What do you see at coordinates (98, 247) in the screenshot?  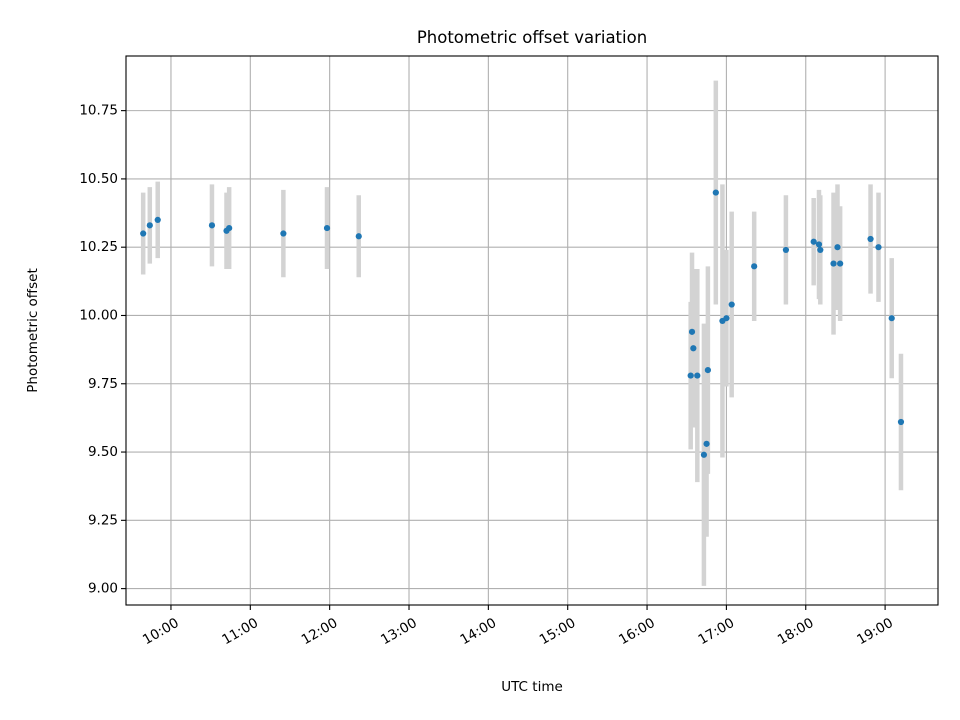 I see `y-tick-label: 10.25` at bounding box center [98, 247].